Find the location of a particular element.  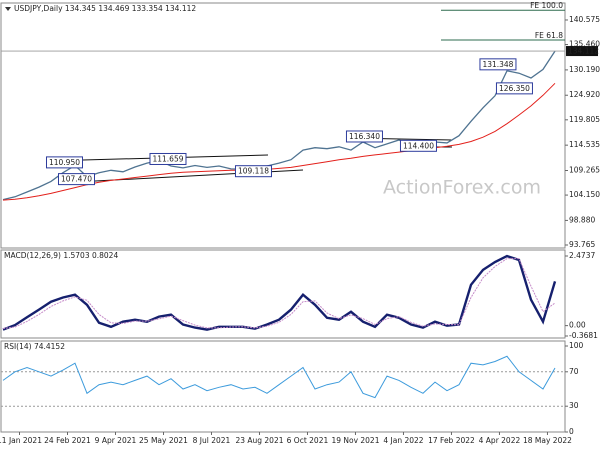

y-tick-label: 93.765 is located at coordinates (582, 244).